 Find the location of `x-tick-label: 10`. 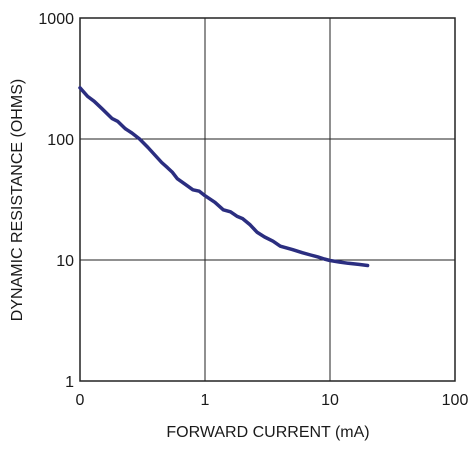

x-tick-label: 10 is located at coordinates (330, 400).